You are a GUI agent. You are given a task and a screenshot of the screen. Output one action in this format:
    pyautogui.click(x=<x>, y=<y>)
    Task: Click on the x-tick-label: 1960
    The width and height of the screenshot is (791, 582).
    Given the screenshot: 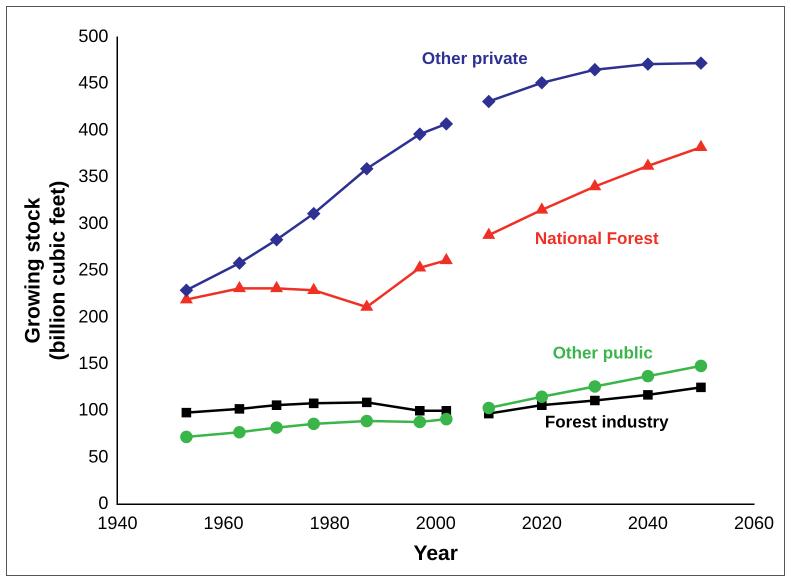 What is the action you would take?
    pyautogui.click(x=224, y=522)
    